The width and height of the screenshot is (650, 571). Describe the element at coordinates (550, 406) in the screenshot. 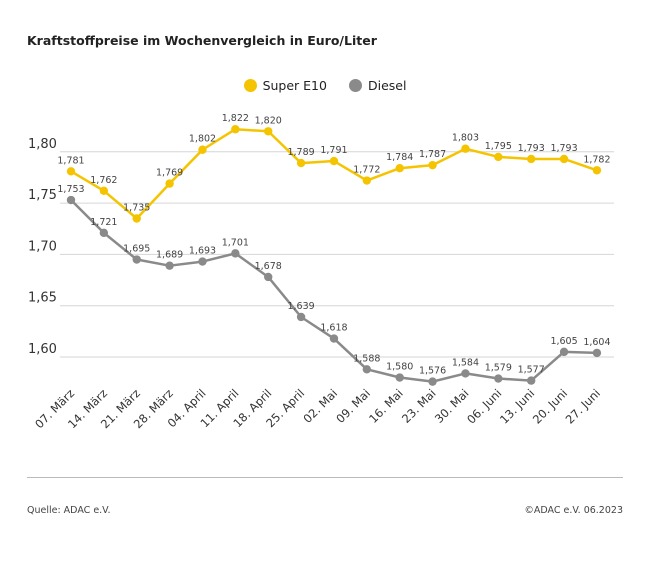

I see `x-tick-label: 20. Juni` at that location.